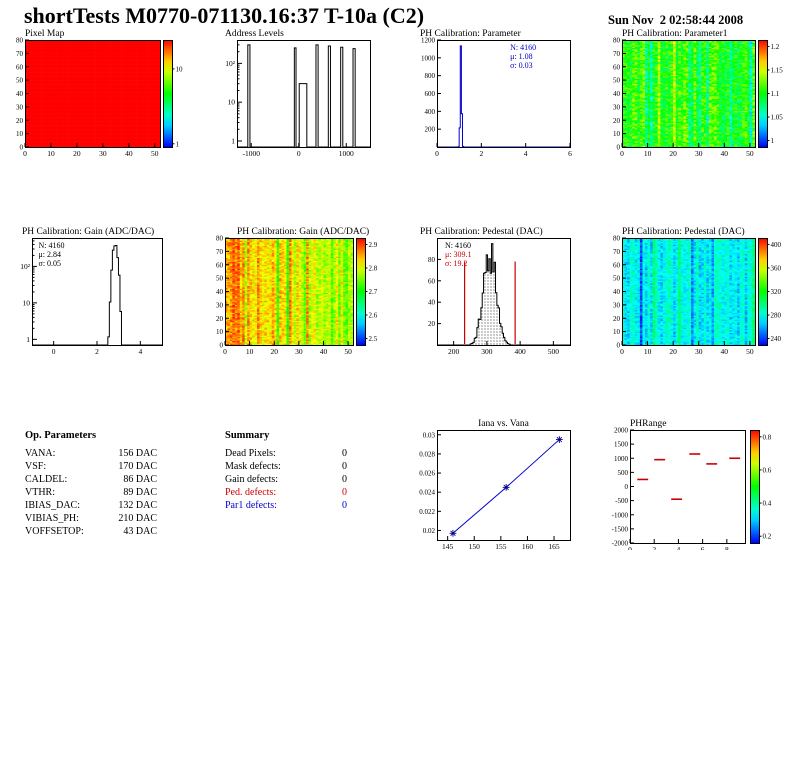 The image size is (796, 772). I want to click on op-parameter-row-value: 210 DAC, so click(137, 518).